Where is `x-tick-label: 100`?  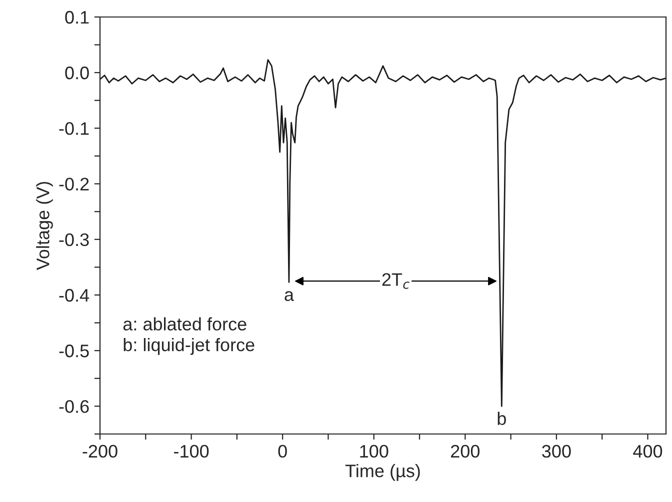 x-tick-label: 100 is located at coordinates (374, 451).